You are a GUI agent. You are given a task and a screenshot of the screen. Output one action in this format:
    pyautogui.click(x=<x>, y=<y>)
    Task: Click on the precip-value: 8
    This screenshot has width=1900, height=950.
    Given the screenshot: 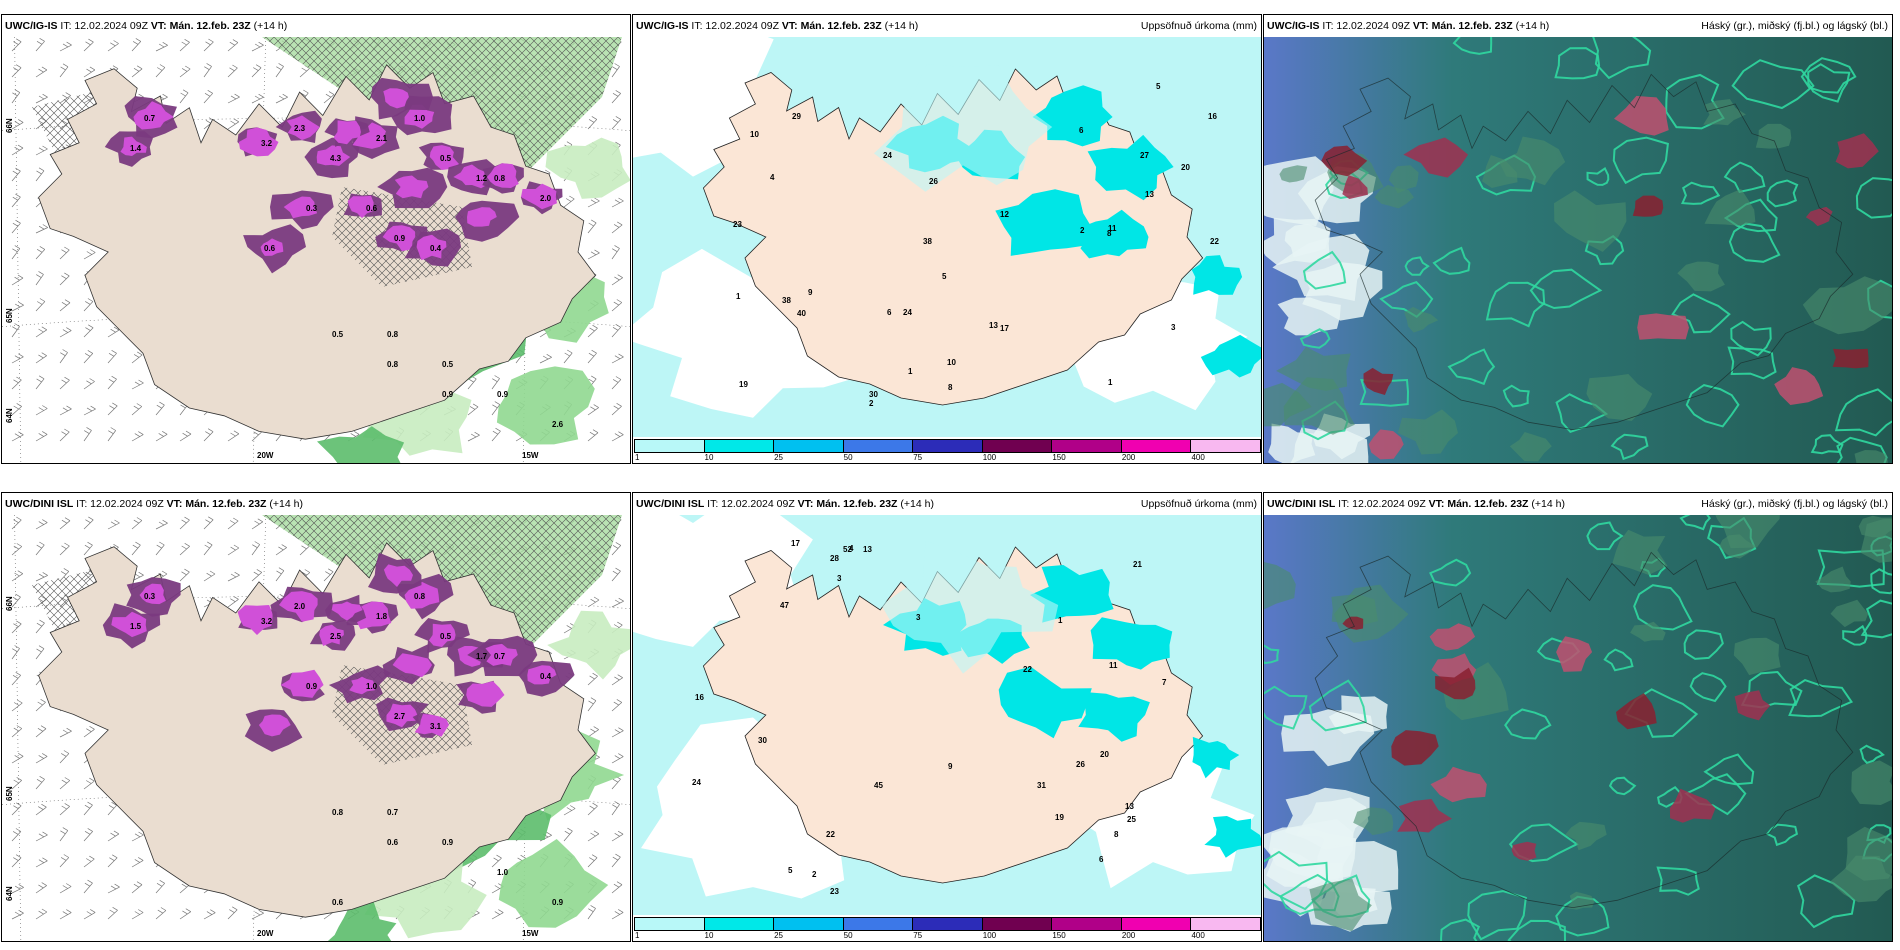 What is the action you would take?
    pyautogui.click(x=1109, y=233)
    